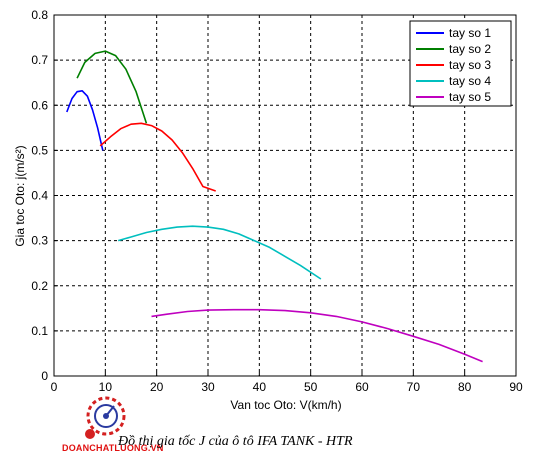 This screenshot has width=533, height=457. What do you see at coordinates (414, 387) in the screenshot?
I see `x-tick-label: 70` at bounding box center [414, 387].